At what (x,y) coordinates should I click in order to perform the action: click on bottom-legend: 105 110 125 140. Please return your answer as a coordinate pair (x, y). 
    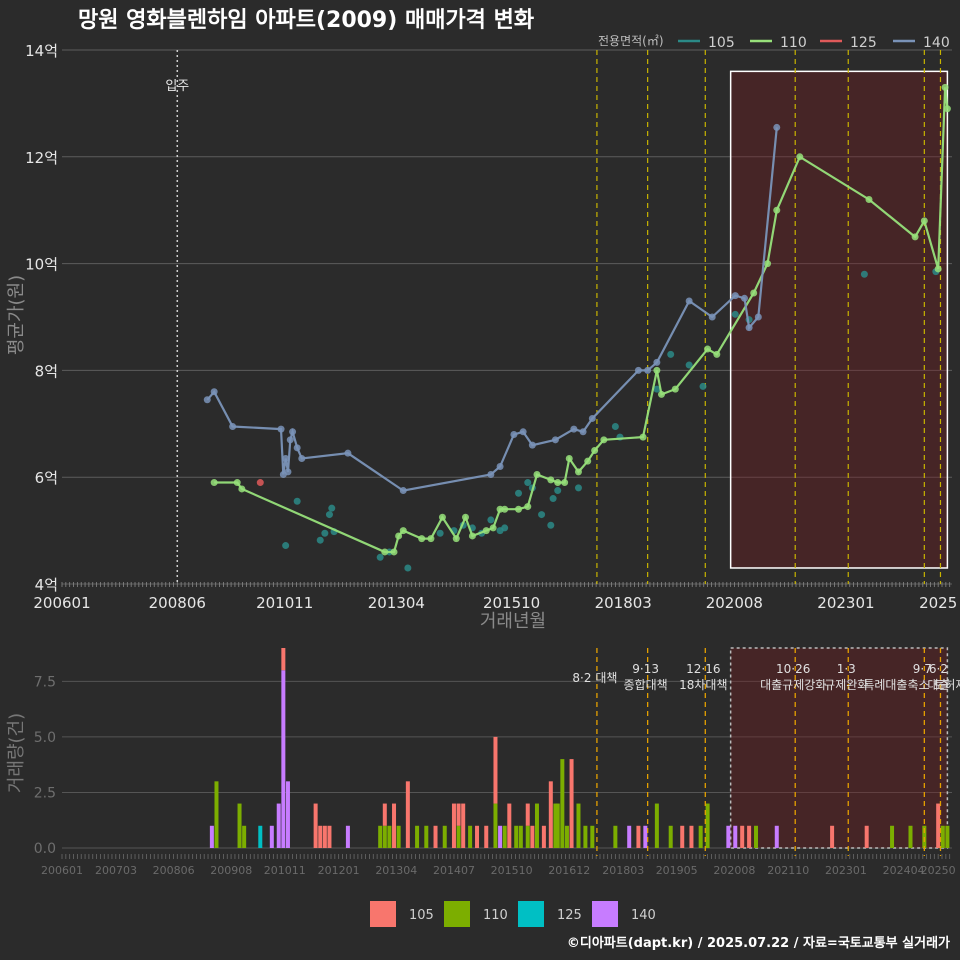
    Looking at the image, I should click on (513, 914).